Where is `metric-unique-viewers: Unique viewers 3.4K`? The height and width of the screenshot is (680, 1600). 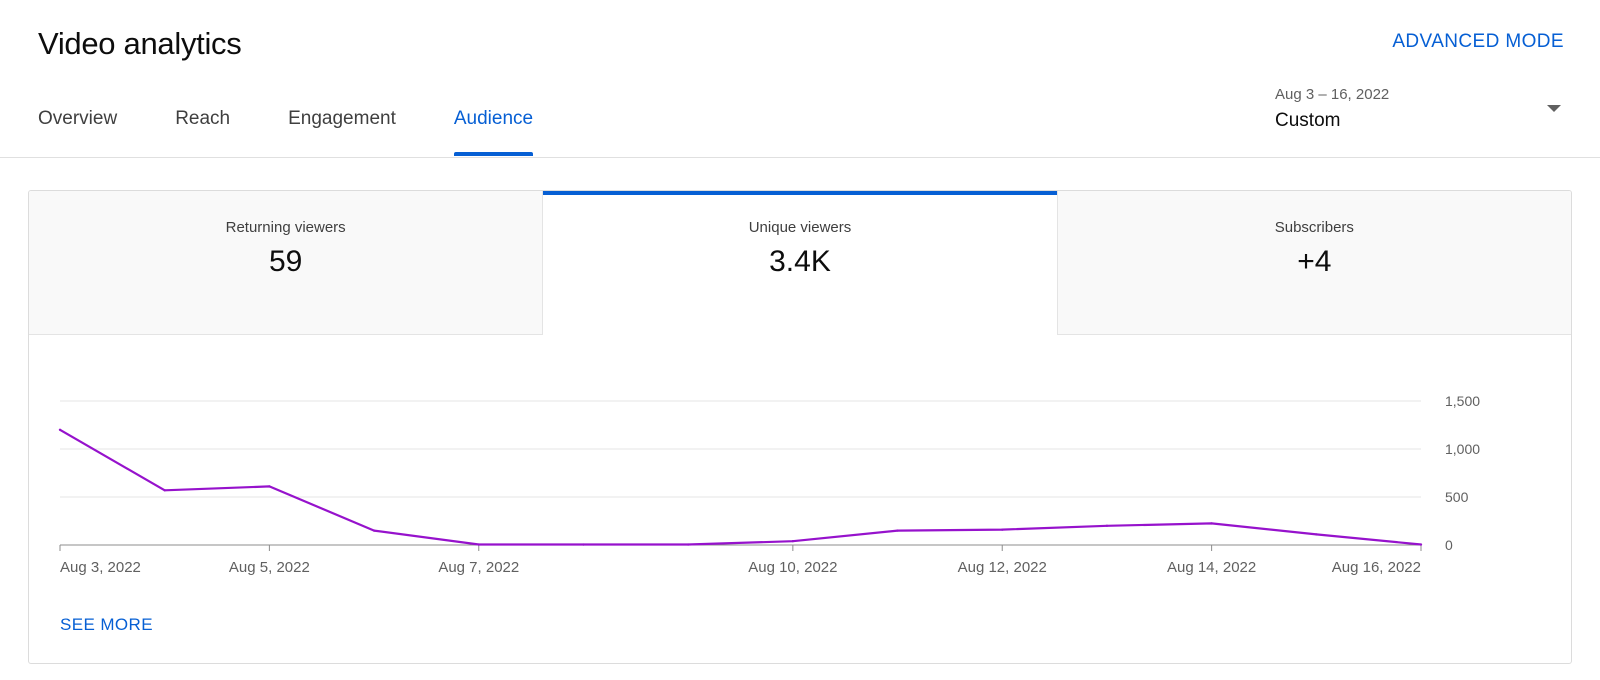 metric-unique-viewers: Unique viewers 3.4K is located at coordinates (799, 263).